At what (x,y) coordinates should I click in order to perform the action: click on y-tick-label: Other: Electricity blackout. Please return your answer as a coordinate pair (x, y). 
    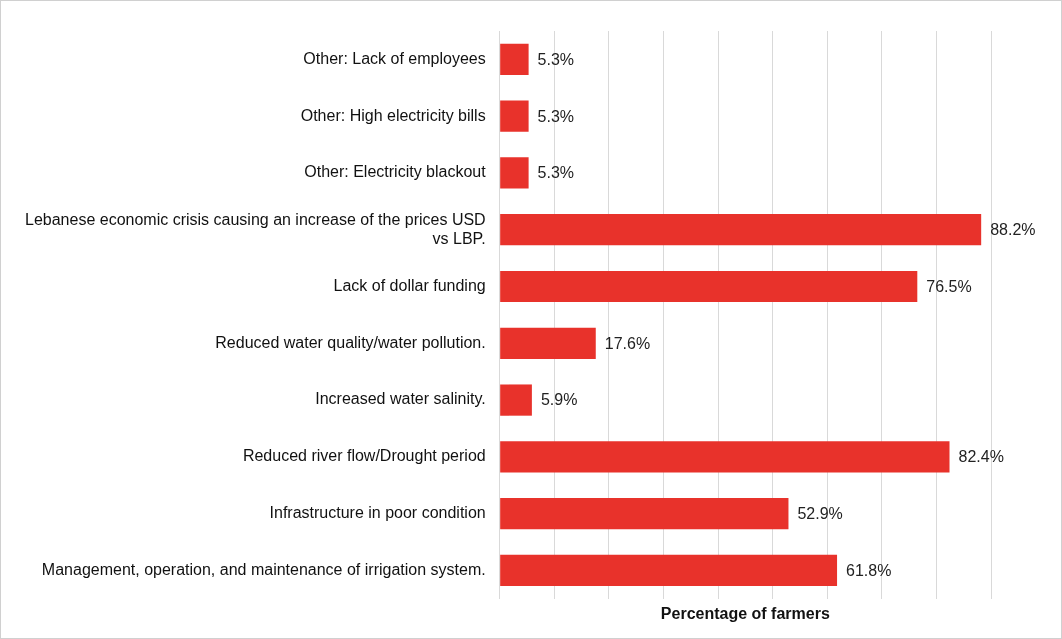
    Looking at the image, I should click on (395, 172).